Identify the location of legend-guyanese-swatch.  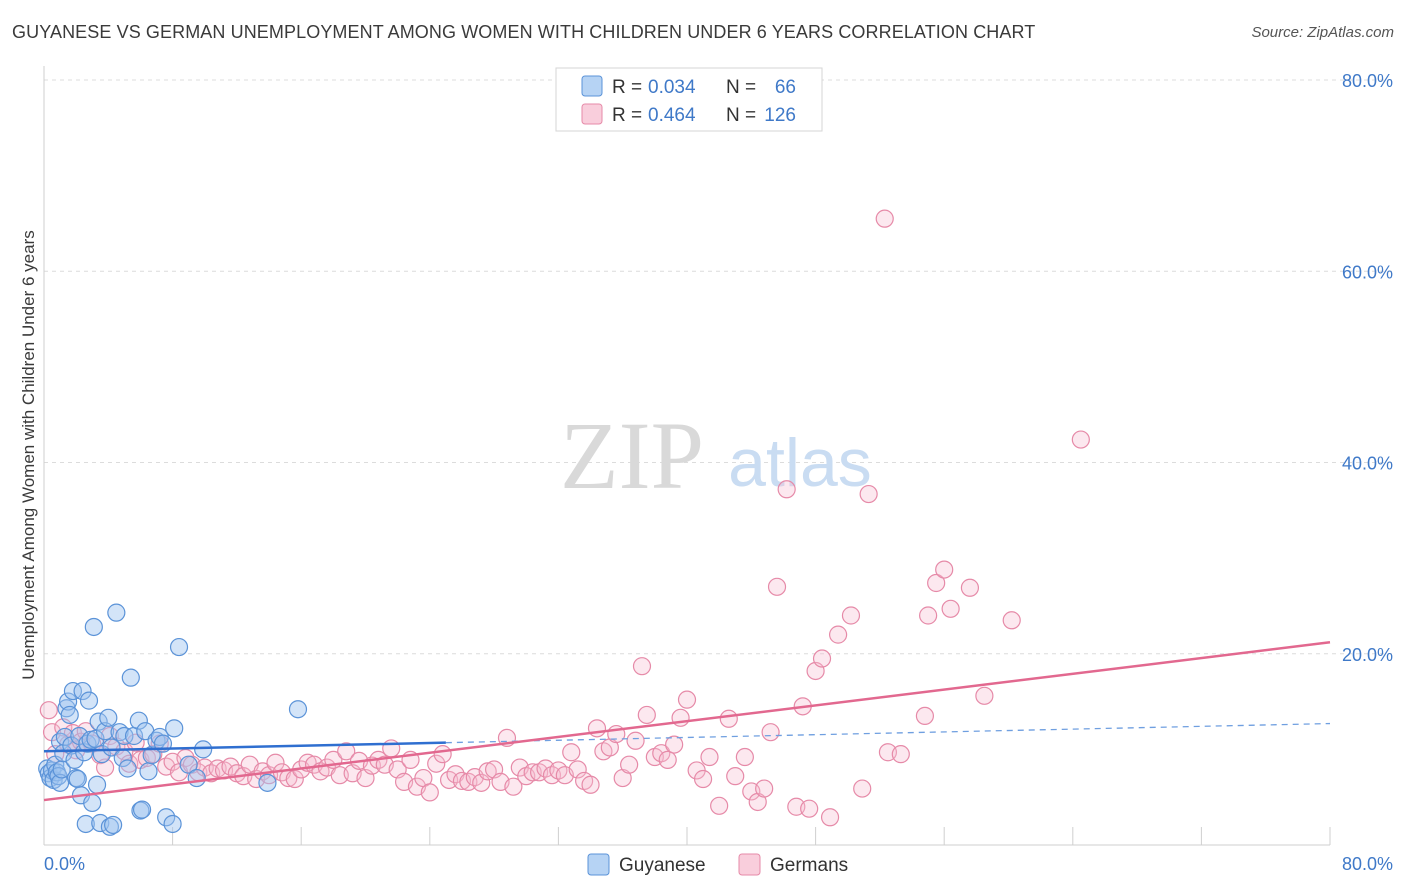
(598, 864).